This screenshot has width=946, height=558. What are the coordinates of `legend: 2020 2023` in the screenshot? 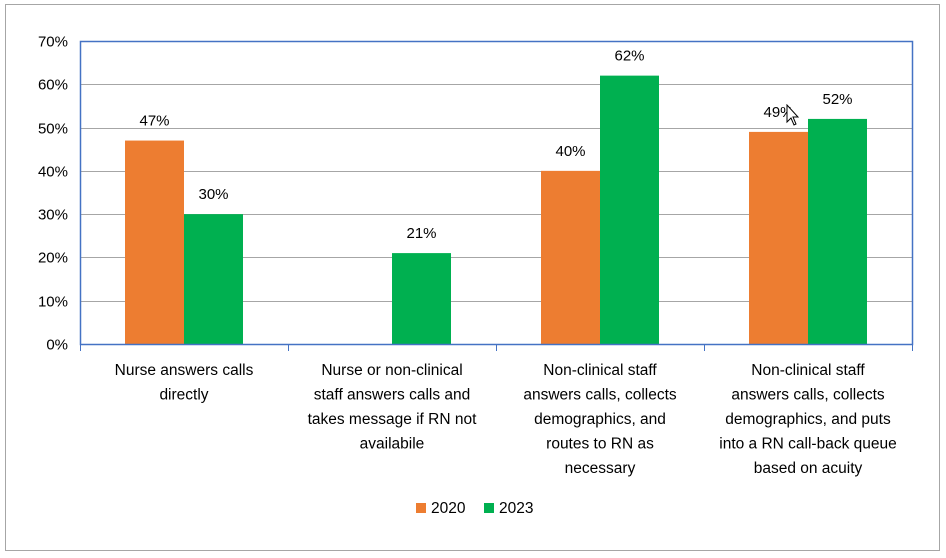 It's located at (474, 508).